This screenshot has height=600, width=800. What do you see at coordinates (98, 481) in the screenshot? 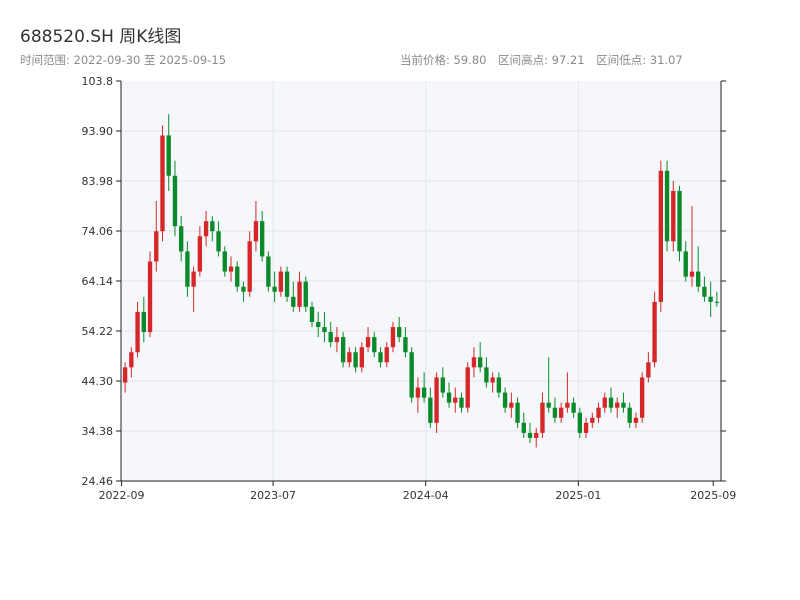
I see `y-tick-label: 24.46` at bounding box center [98, 481].